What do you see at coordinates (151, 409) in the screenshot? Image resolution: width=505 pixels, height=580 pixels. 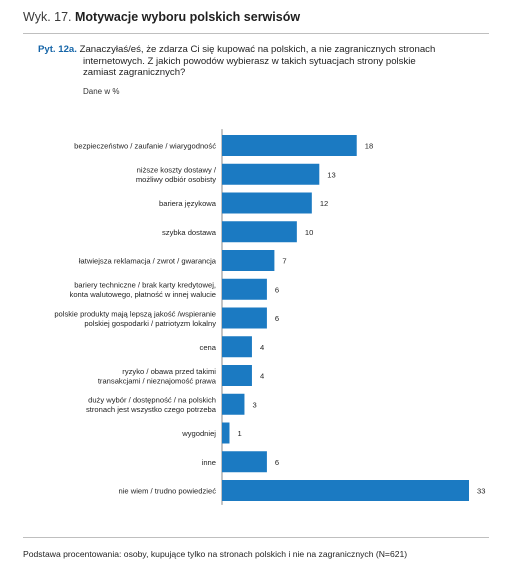 I see `category-label: stronach jest wszystko czego potrzeba` at bounding box center [151, 409].